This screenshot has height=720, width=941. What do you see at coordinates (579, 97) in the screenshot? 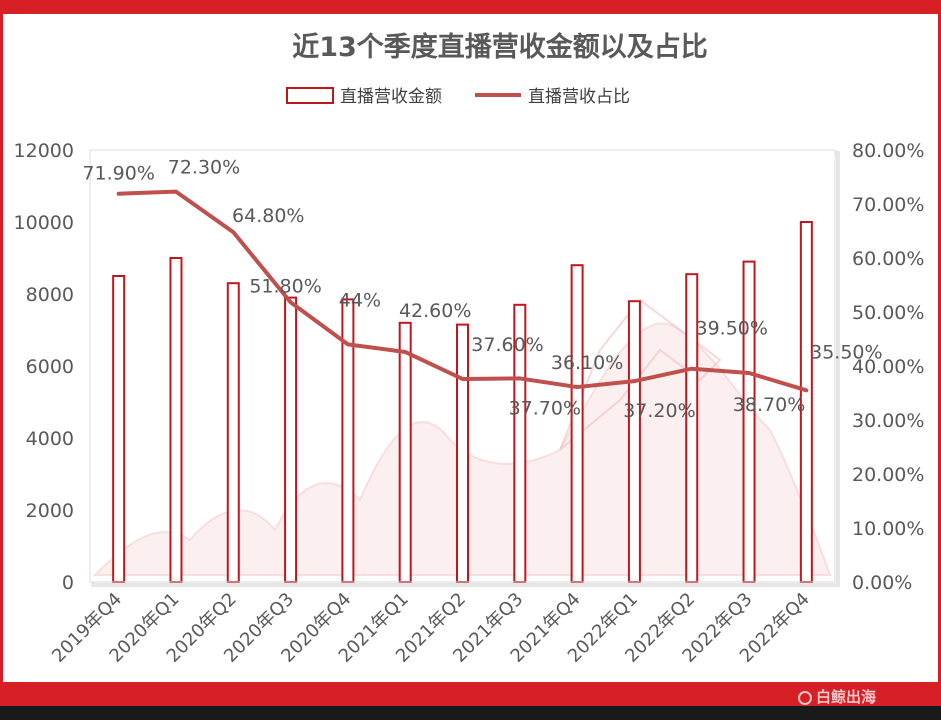
I see `legend-label-line: 直播营收占比` at bounding box center [579, 97].